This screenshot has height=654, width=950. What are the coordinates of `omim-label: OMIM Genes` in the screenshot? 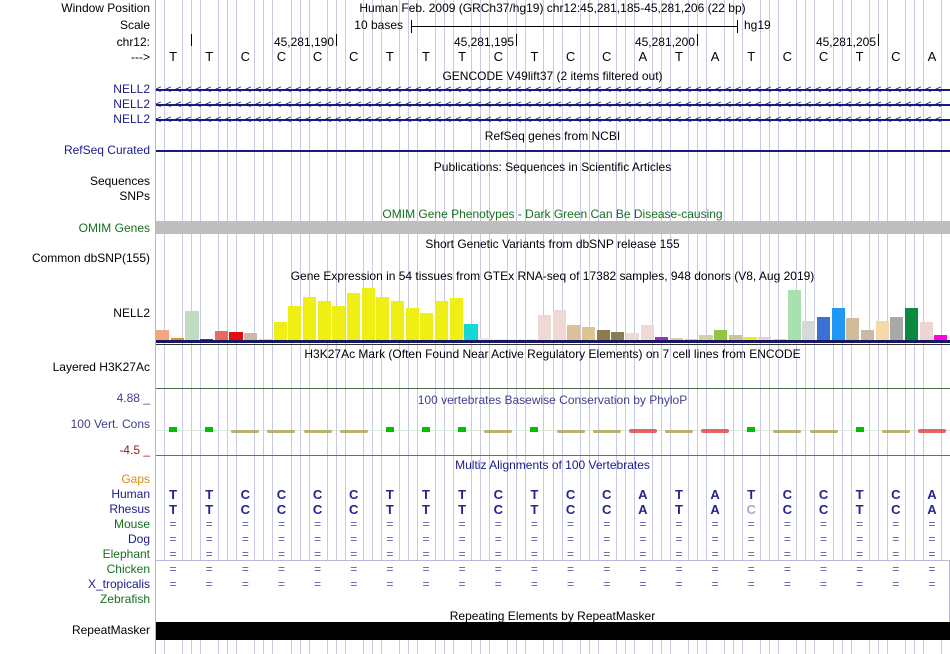 It's located at (114, 228).